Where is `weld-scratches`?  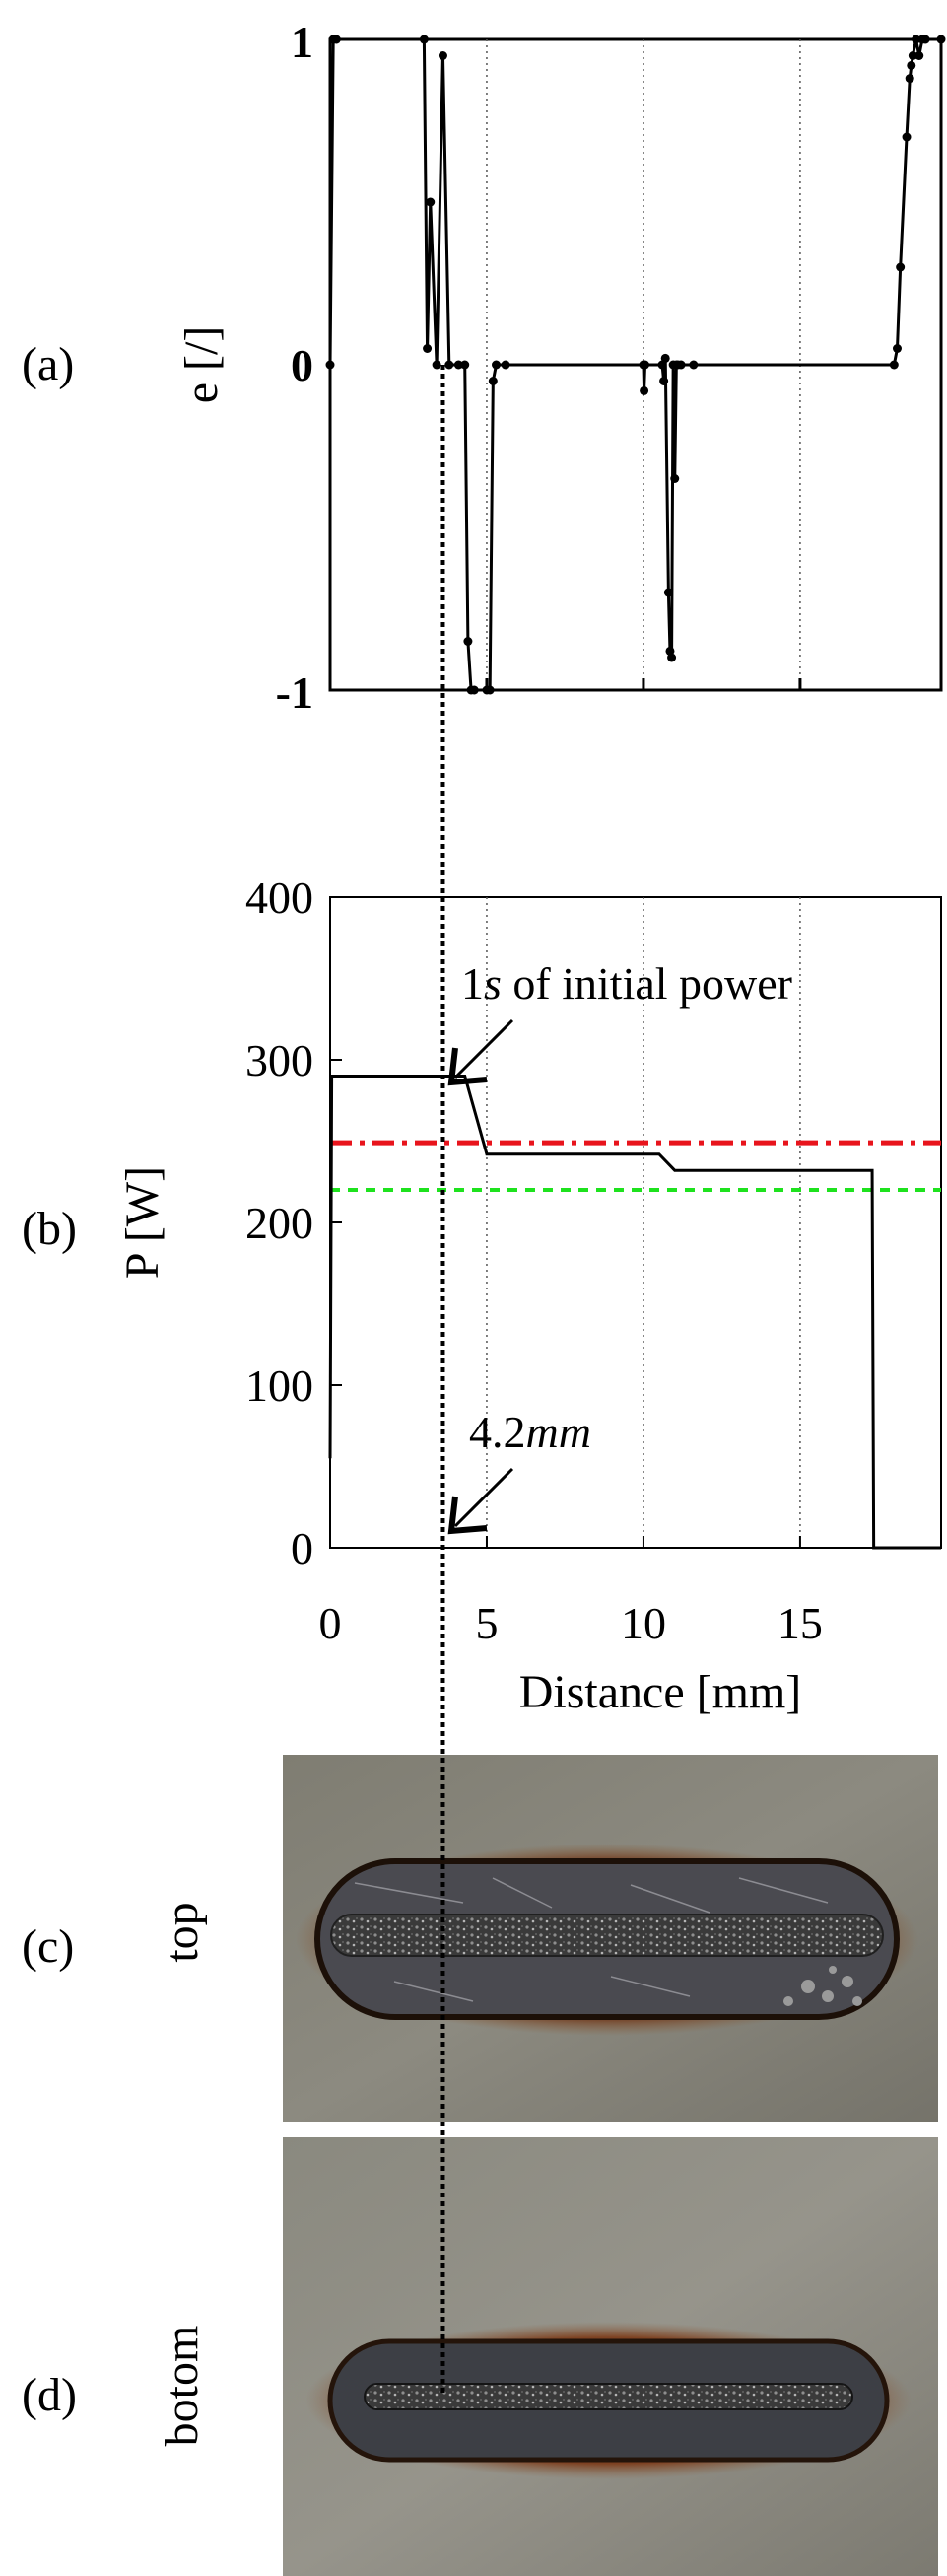
weld-scratches is located at coordinates (591, 1940).